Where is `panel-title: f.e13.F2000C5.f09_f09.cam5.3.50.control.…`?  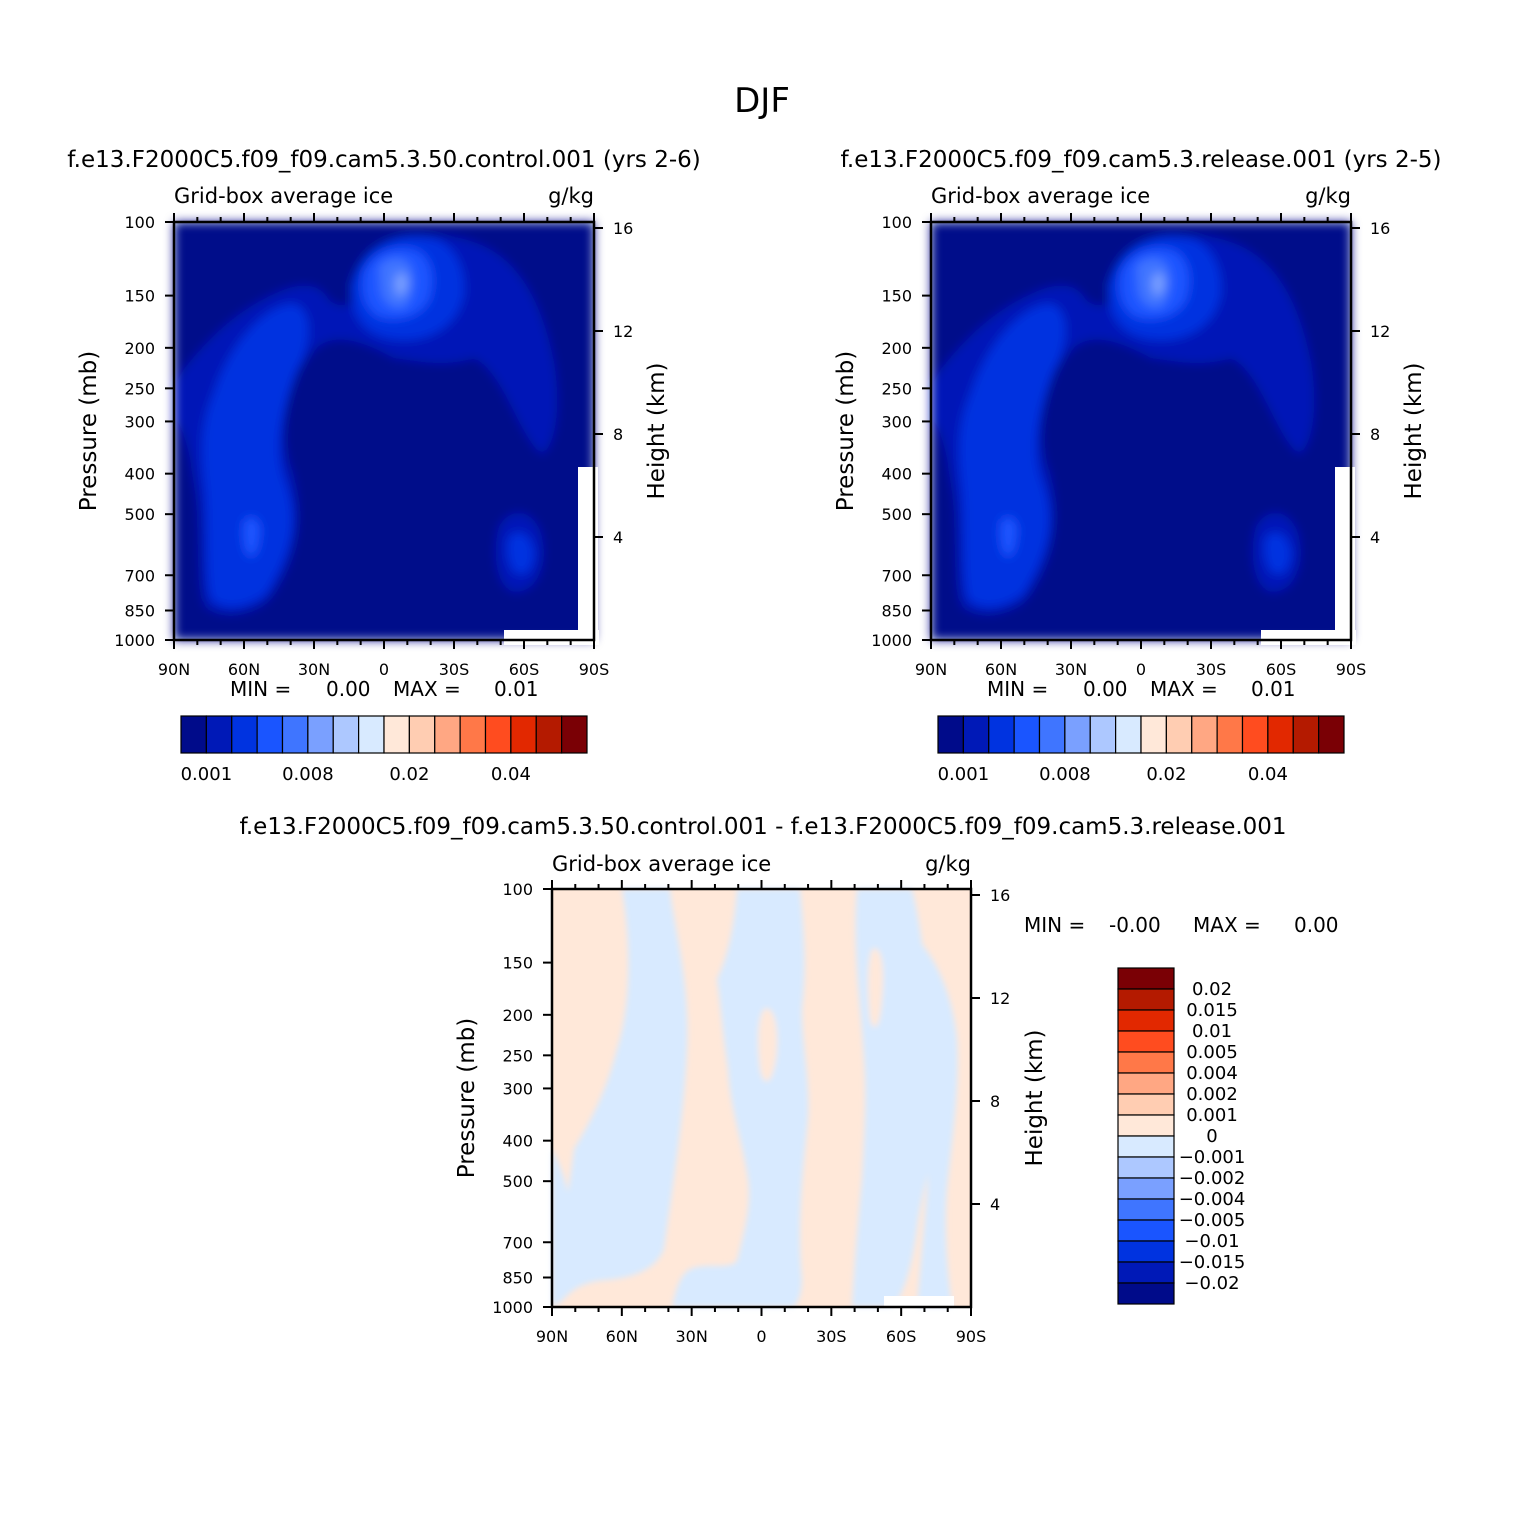
panel-title: f.e13.F2000C5.f09_f09.cam5.3.50.control.… is located at coordinates (384, 160).